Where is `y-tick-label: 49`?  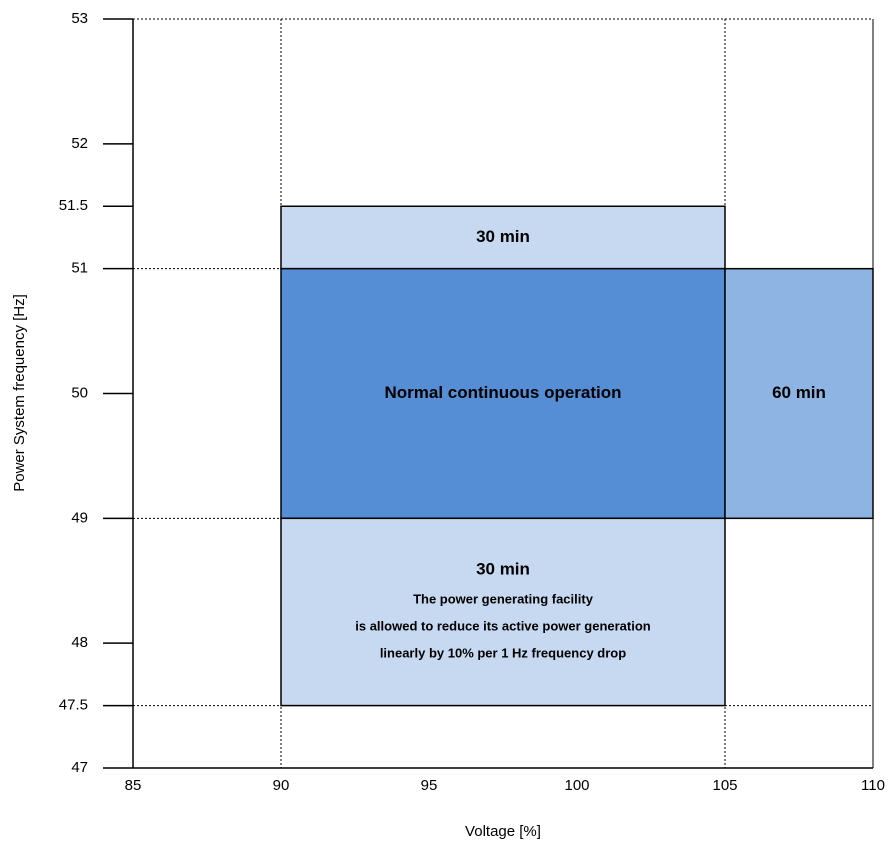
y-tick-label: 49 is located at coordinates (79, 517).